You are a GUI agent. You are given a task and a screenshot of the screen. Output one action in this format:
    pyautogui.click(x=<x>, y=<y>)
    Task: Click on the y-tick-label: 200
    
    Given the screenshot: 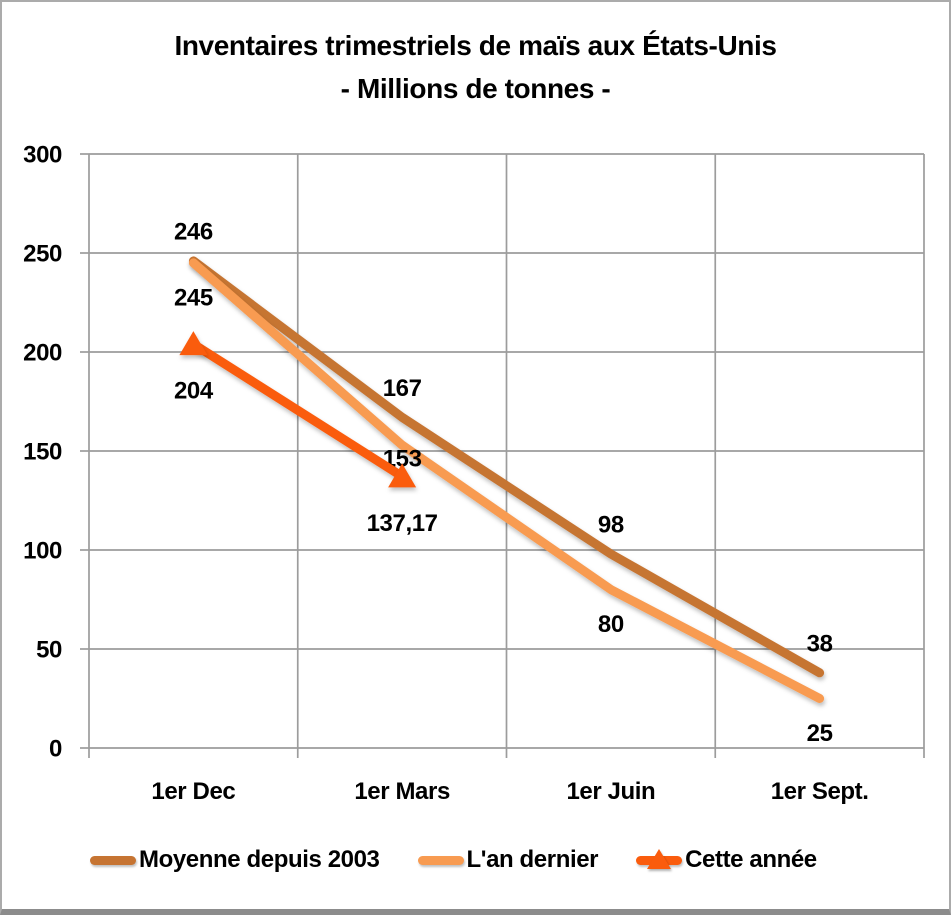 What is the action you would take?
    pyautogui.click(x=42, y=353)
    